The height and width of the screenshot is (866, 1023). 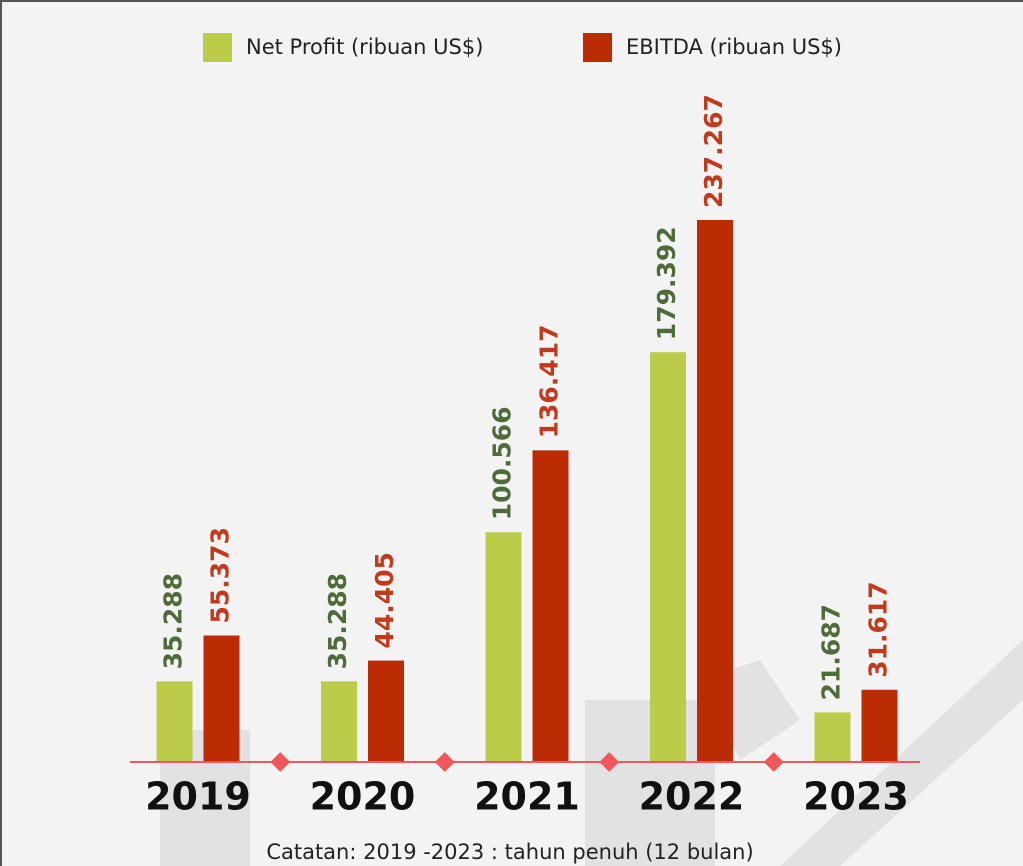 I want to click on legend-label: Net Profit (ribuan US$), so click(x=364, y=47).